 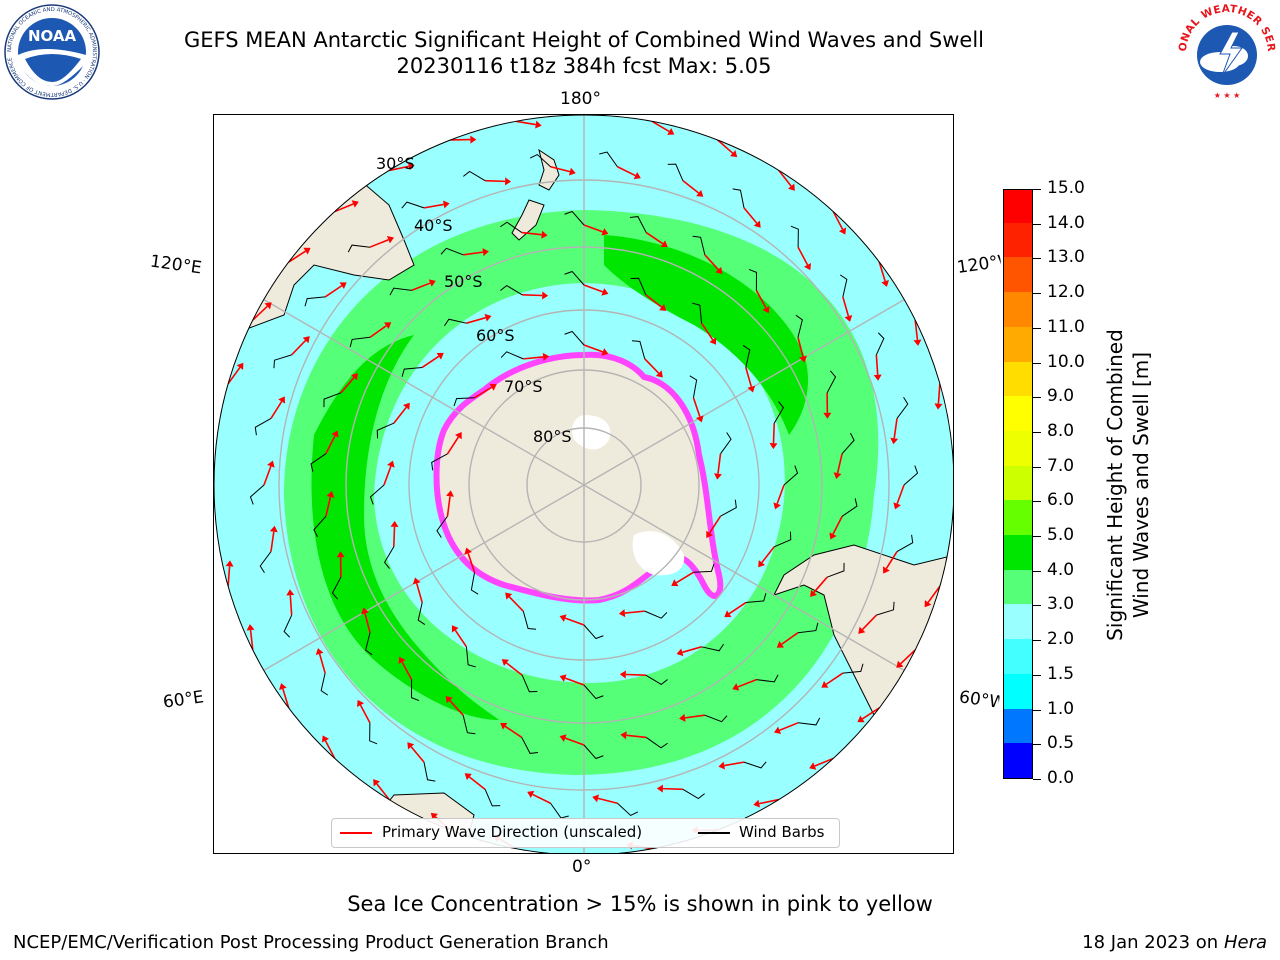 What do you see at coordinates (1018, 484) in the screenshot?
I see `colorbar` at bounding box center [1018, 484].